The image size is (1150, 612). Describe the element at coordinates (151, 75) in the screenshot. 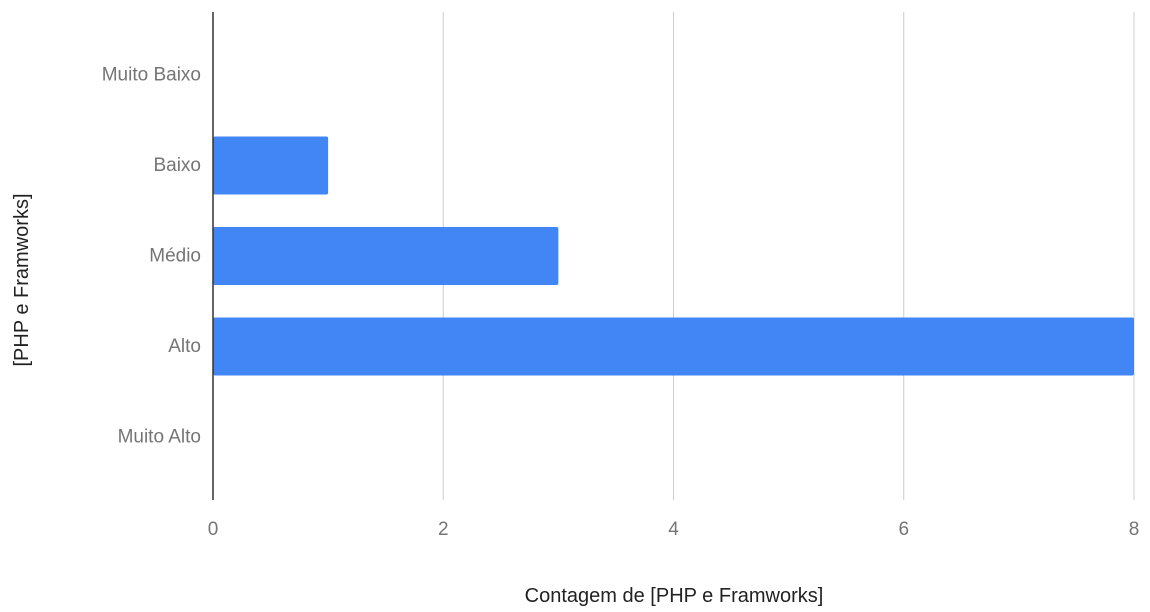

I see `category-label: Muito Baixo` at that location.